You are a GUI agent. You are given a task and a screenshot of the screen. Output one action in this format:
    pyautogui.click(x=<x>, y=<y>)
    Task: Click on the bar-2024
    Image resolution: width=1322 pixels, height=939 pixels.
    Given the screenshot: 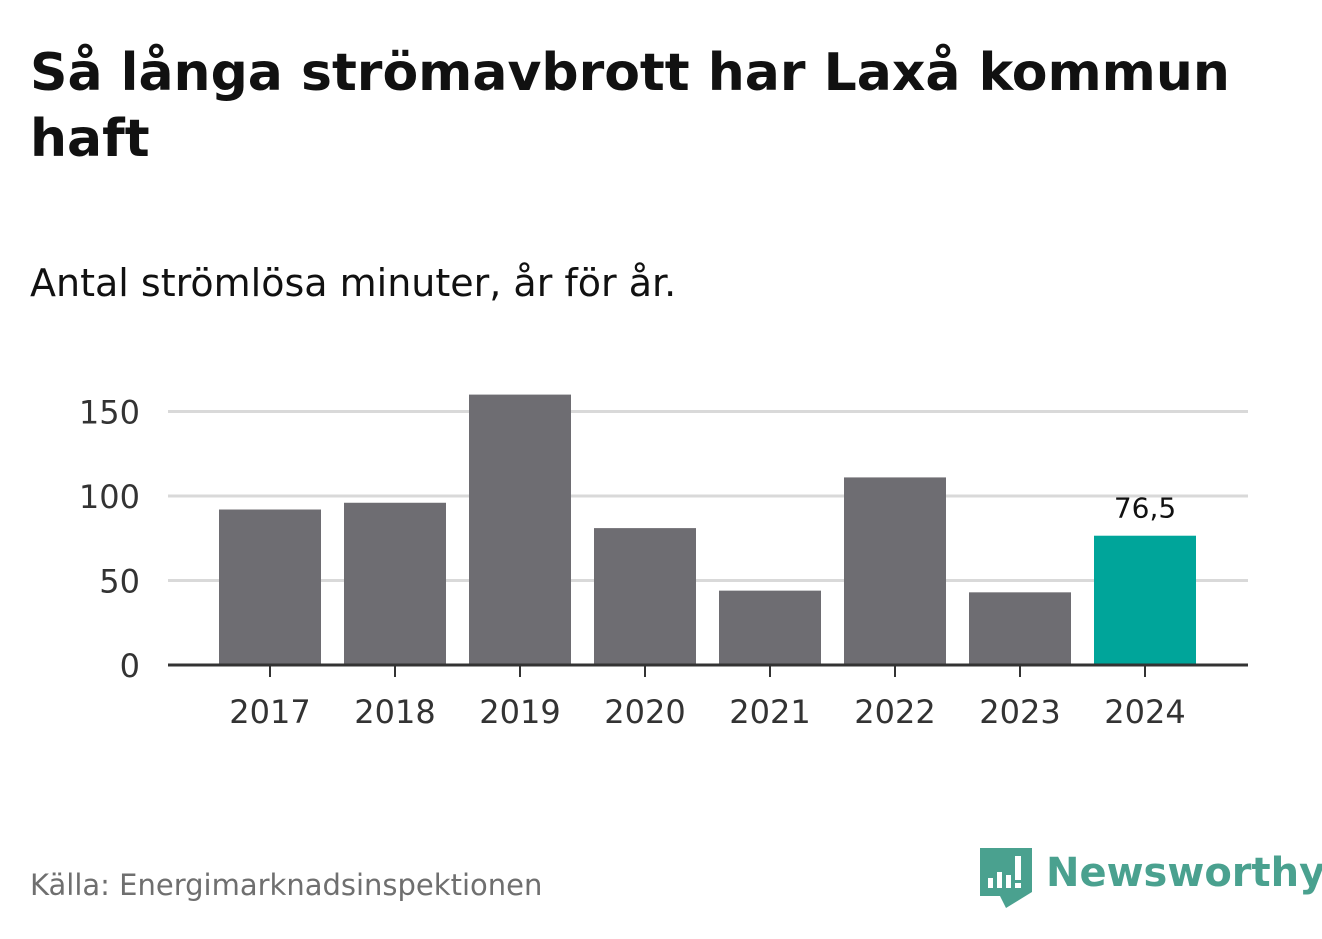 What is the action you would take?
    pyautogui.click(x=1145, y=600)
    